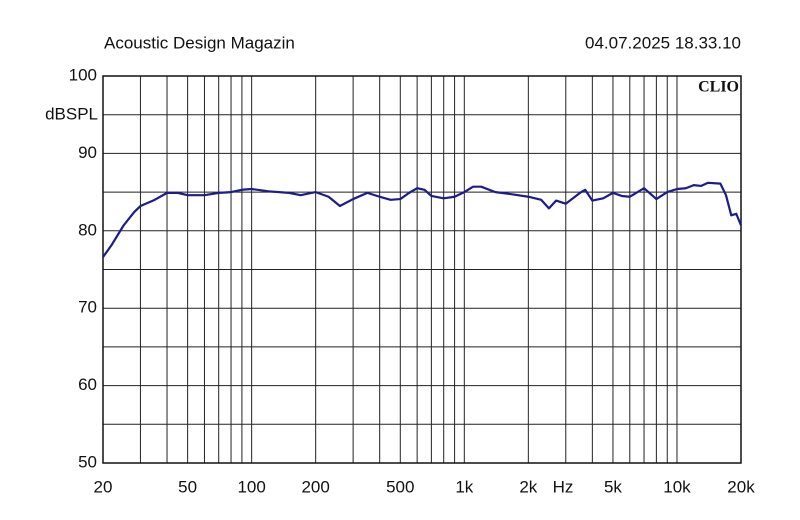 The height and width of the screenshot is (520, 800). What do you see at coordinates (677, 486) in the screenshot?
I see `x-tick-label: 10k` at bounding box center [677, 486].